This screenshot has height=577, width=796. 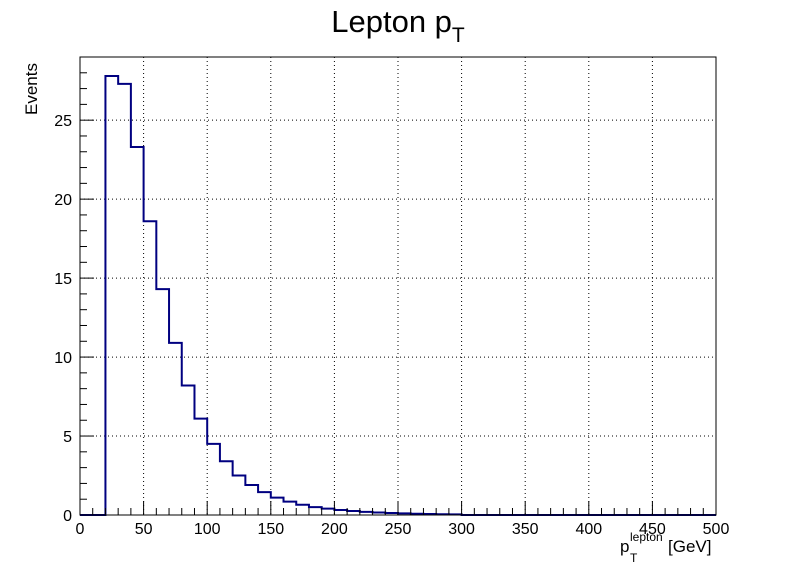 What do you see at coordinates (716, 529) in the screenshot?
I see `x-tick-label: 500` at bounding box center [716, 529].